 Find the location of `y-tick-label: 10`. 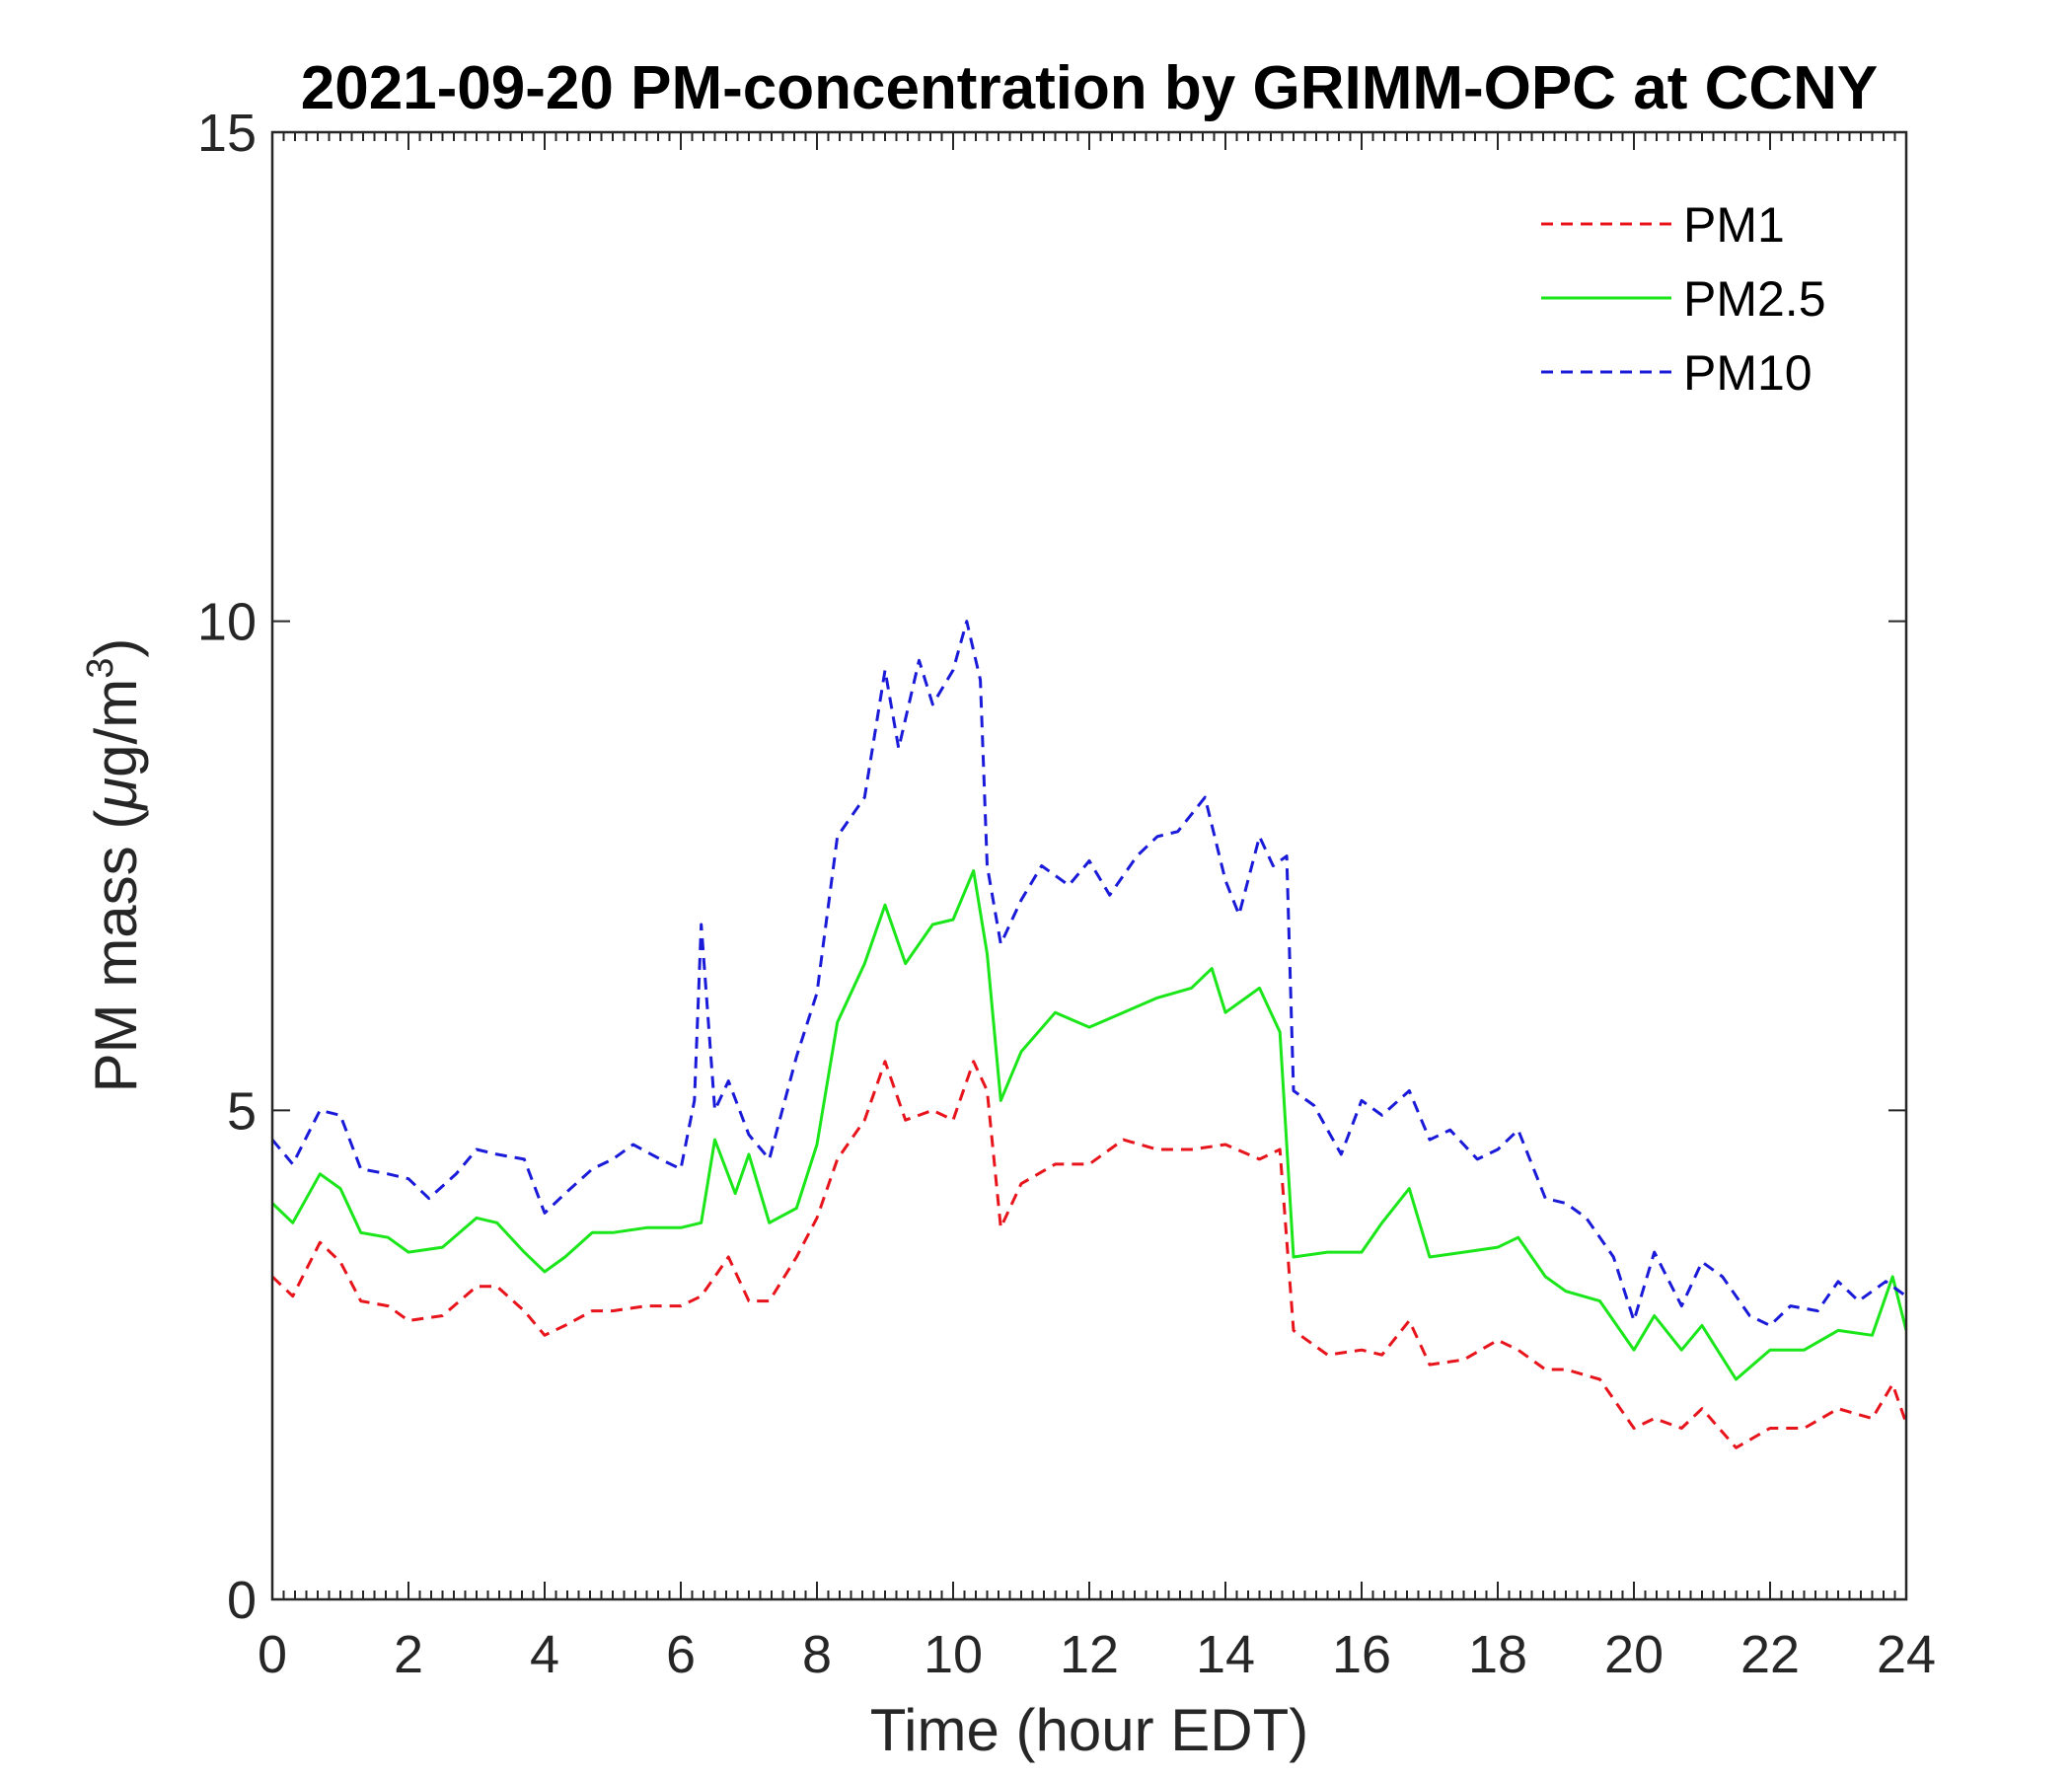

y-tick-label: 10 is located at coordinates (227, 622).